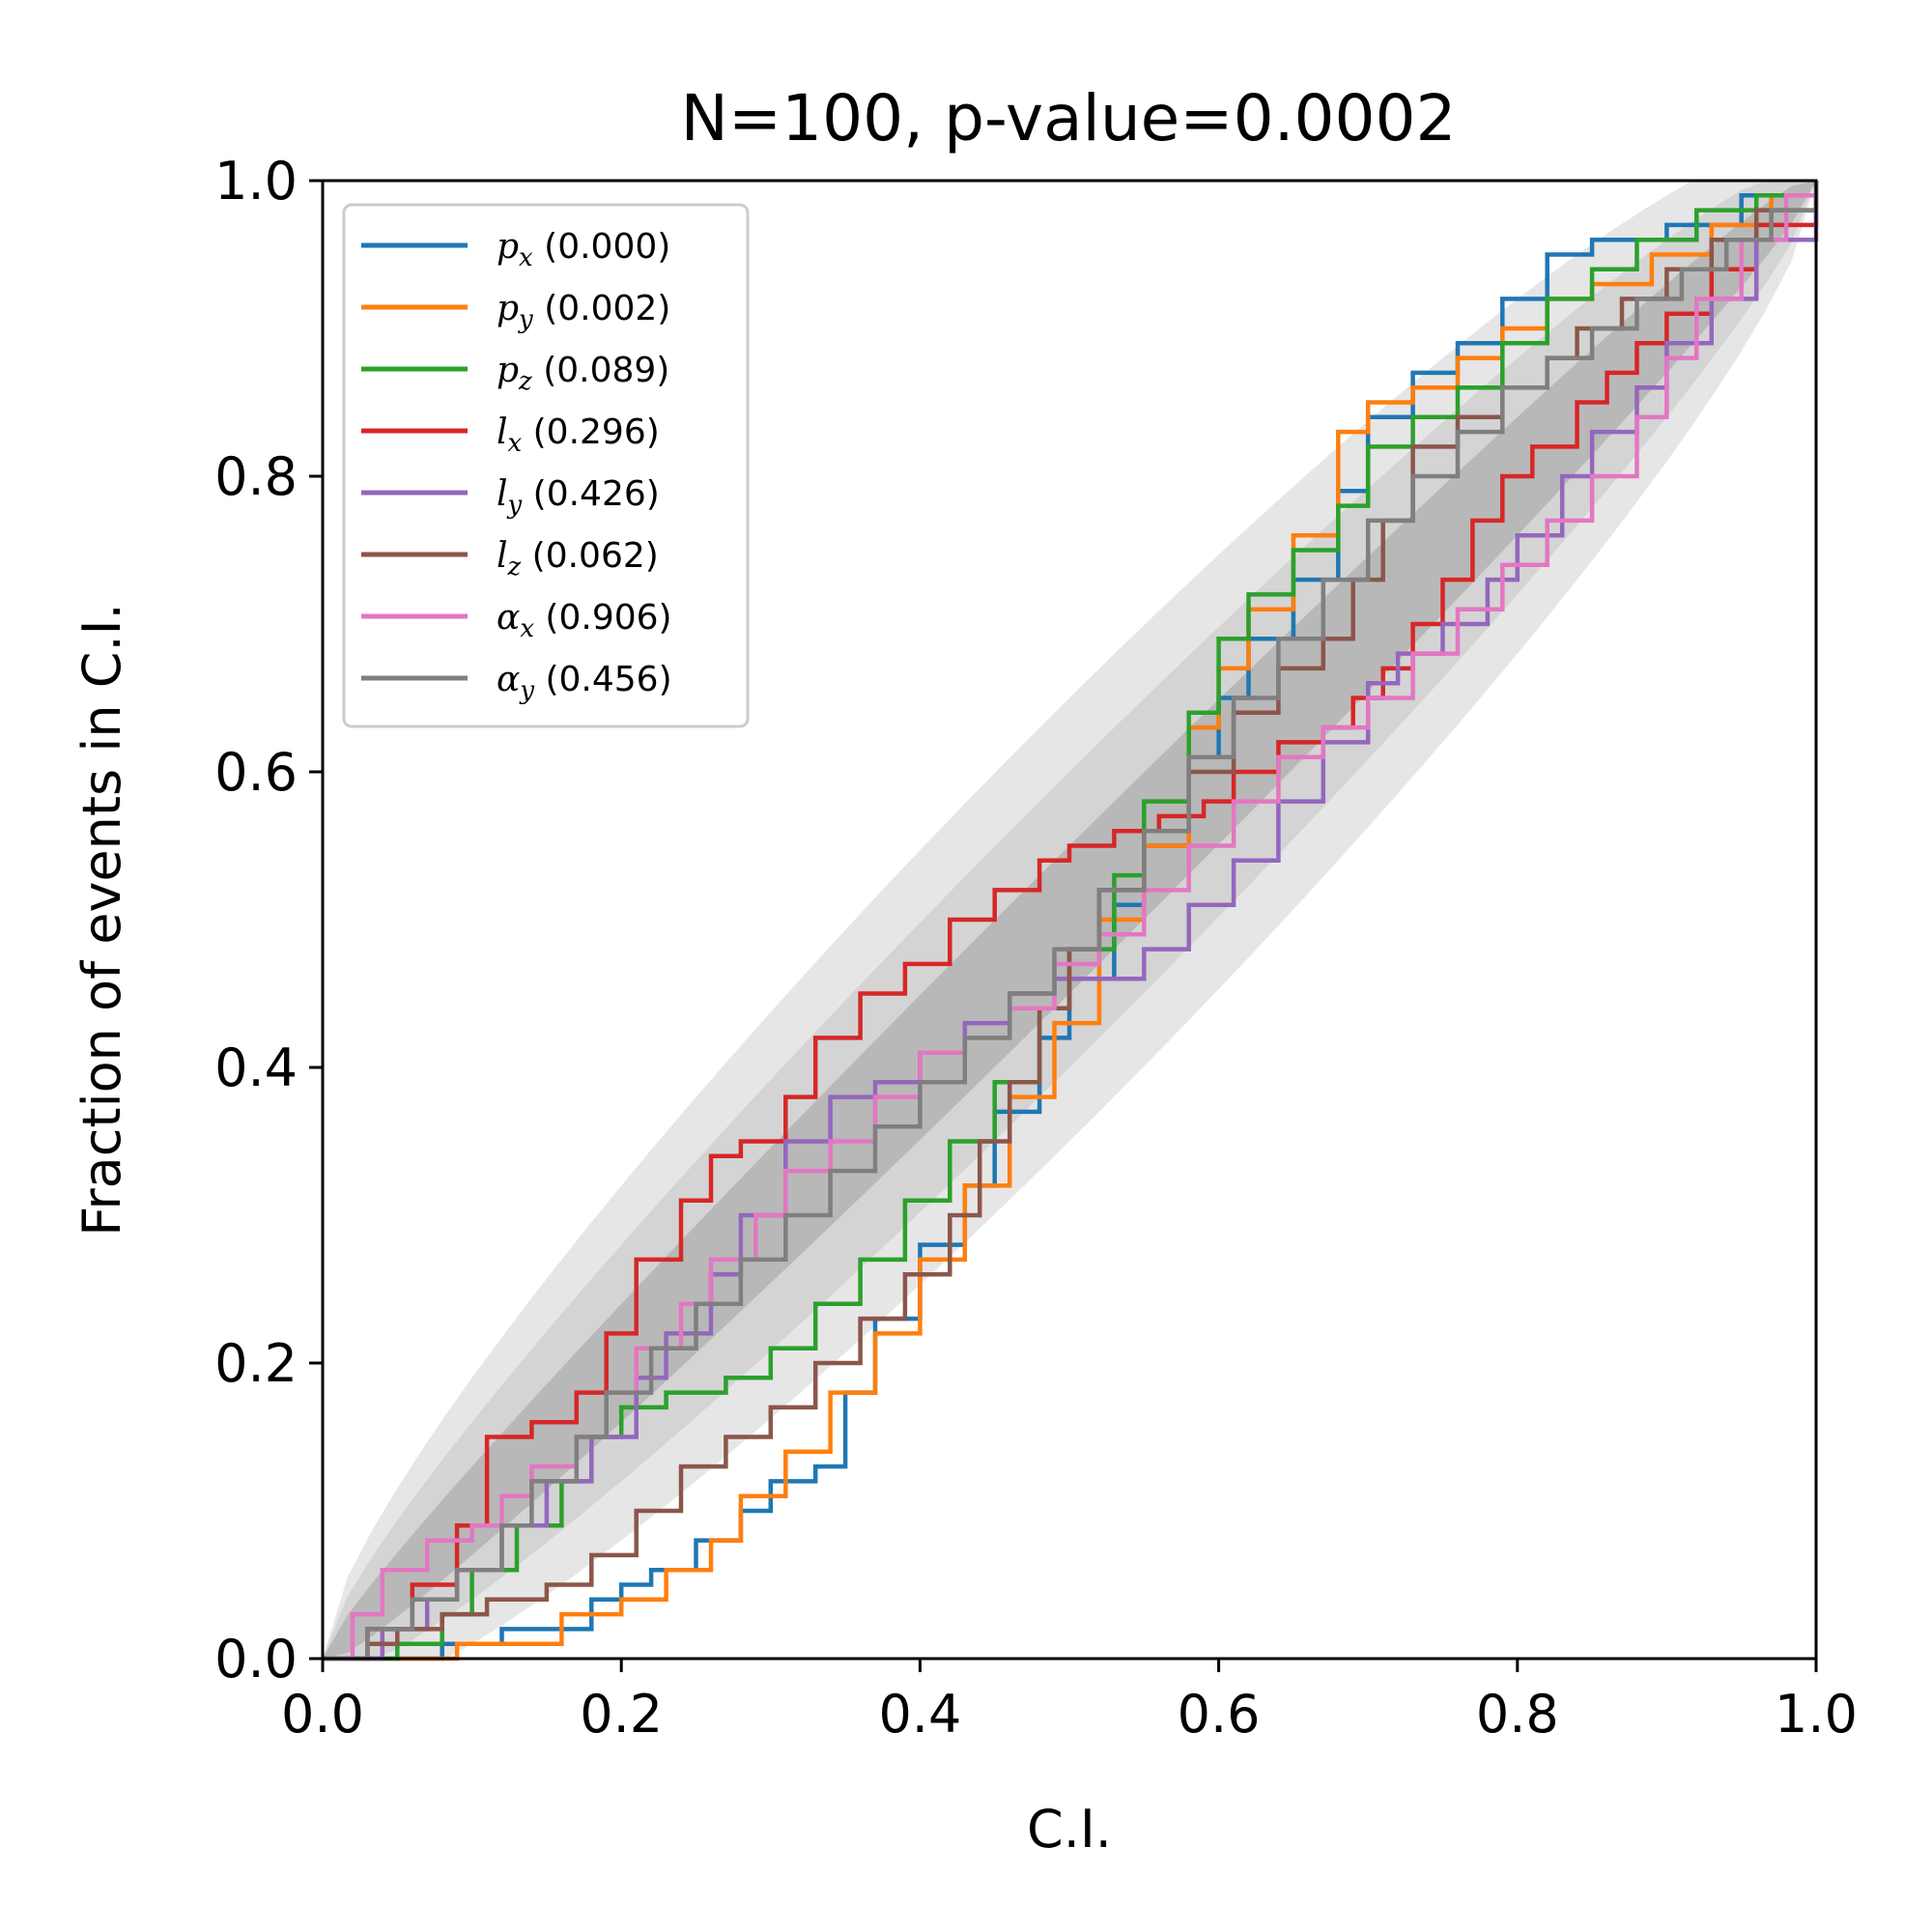 The width and height of the screenshot is (1932, 1932). I want to click on y-tick-label: 0.0, so click(256, 1659).